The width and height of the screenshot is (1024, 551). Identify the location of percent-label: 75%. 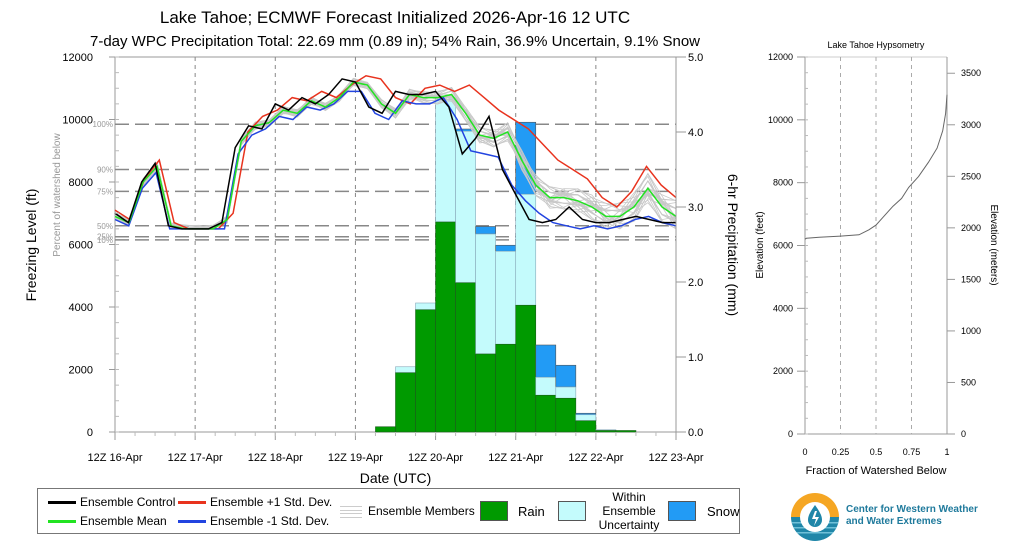
(105, 191).